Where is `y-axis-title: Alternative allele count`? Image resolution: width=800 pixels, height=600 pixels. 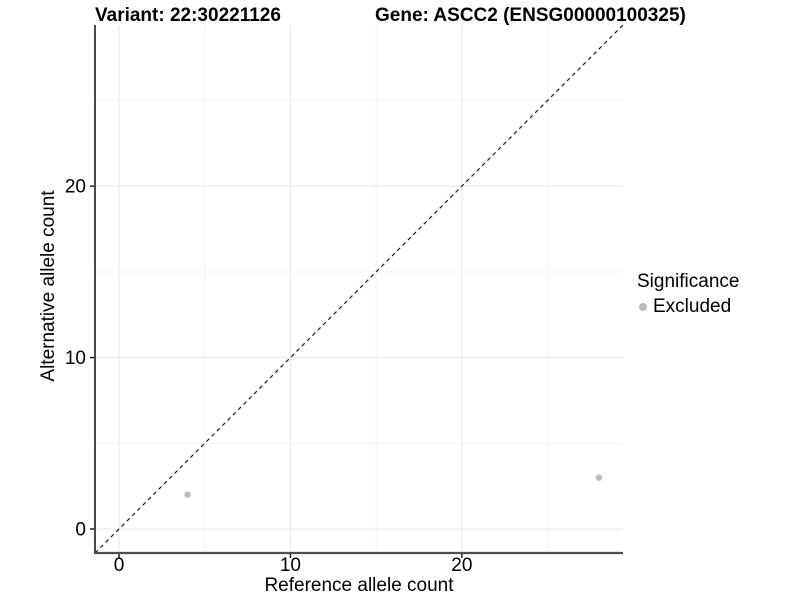 y-axis-title: Alternative allele count is located at coordinates (48, 286).